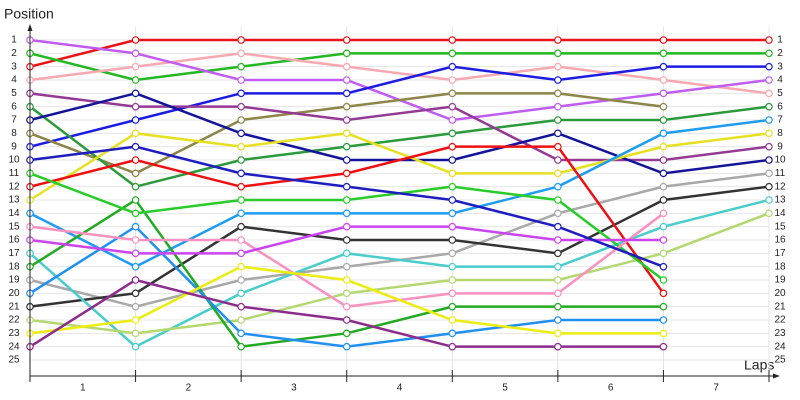  Describe the element at coordinates (14, 360) in the screenshot. I see `y-tick-label: 25` at that location.